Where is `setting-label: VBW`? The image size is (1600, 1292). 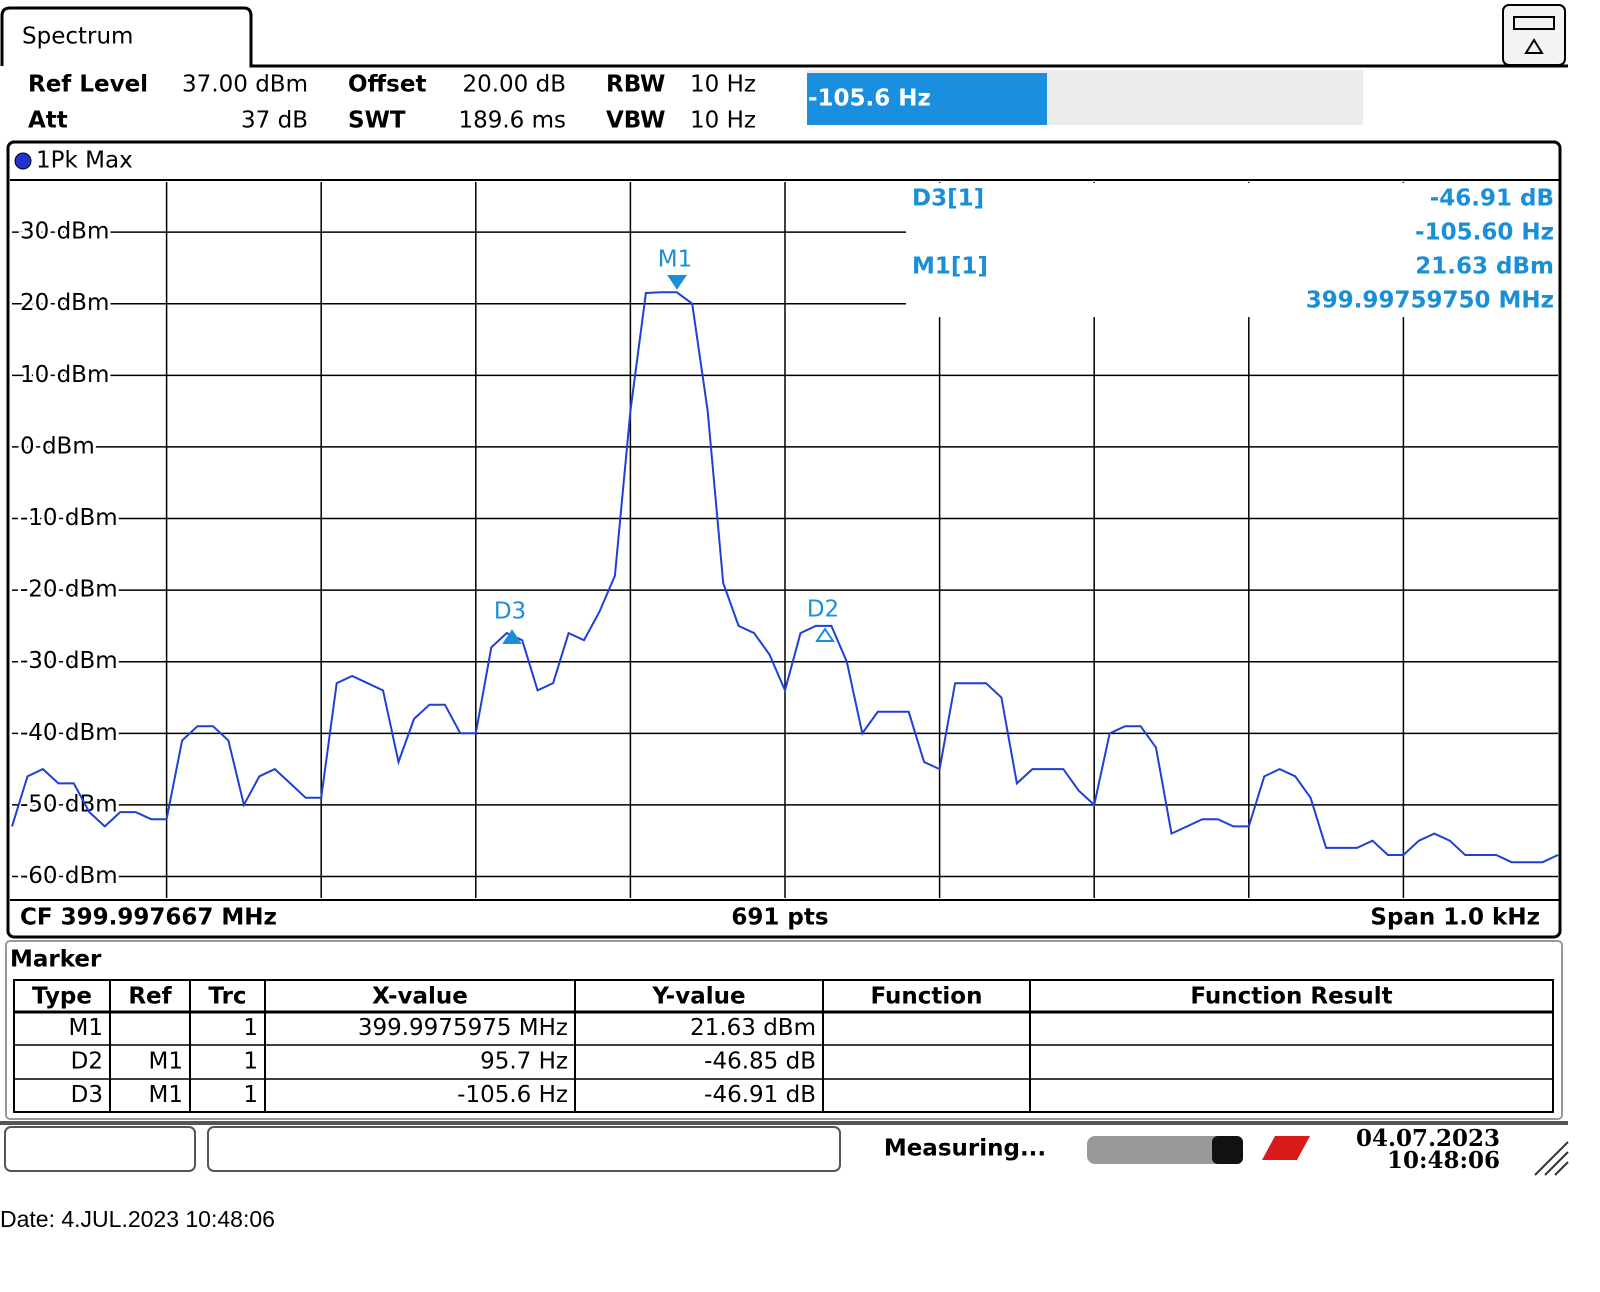 setting-label: VBW is located at coordinates (635, 121).